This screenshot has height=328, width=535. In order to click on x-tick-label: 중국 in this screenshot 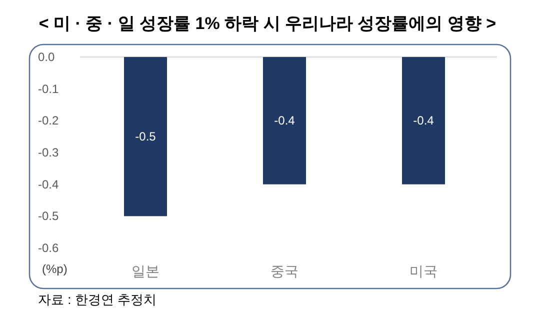, I will do `click(284, 271)`.